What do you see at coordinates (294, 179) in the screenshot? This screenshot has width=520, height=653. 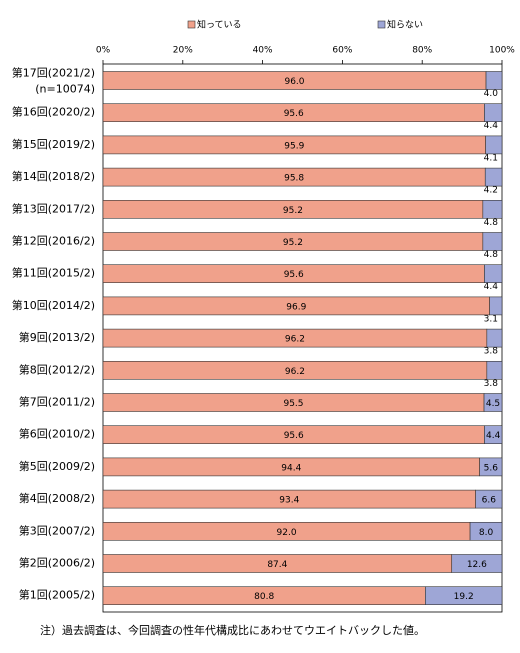 I see `value-label: 95.8` at bounding box center [294, 179].